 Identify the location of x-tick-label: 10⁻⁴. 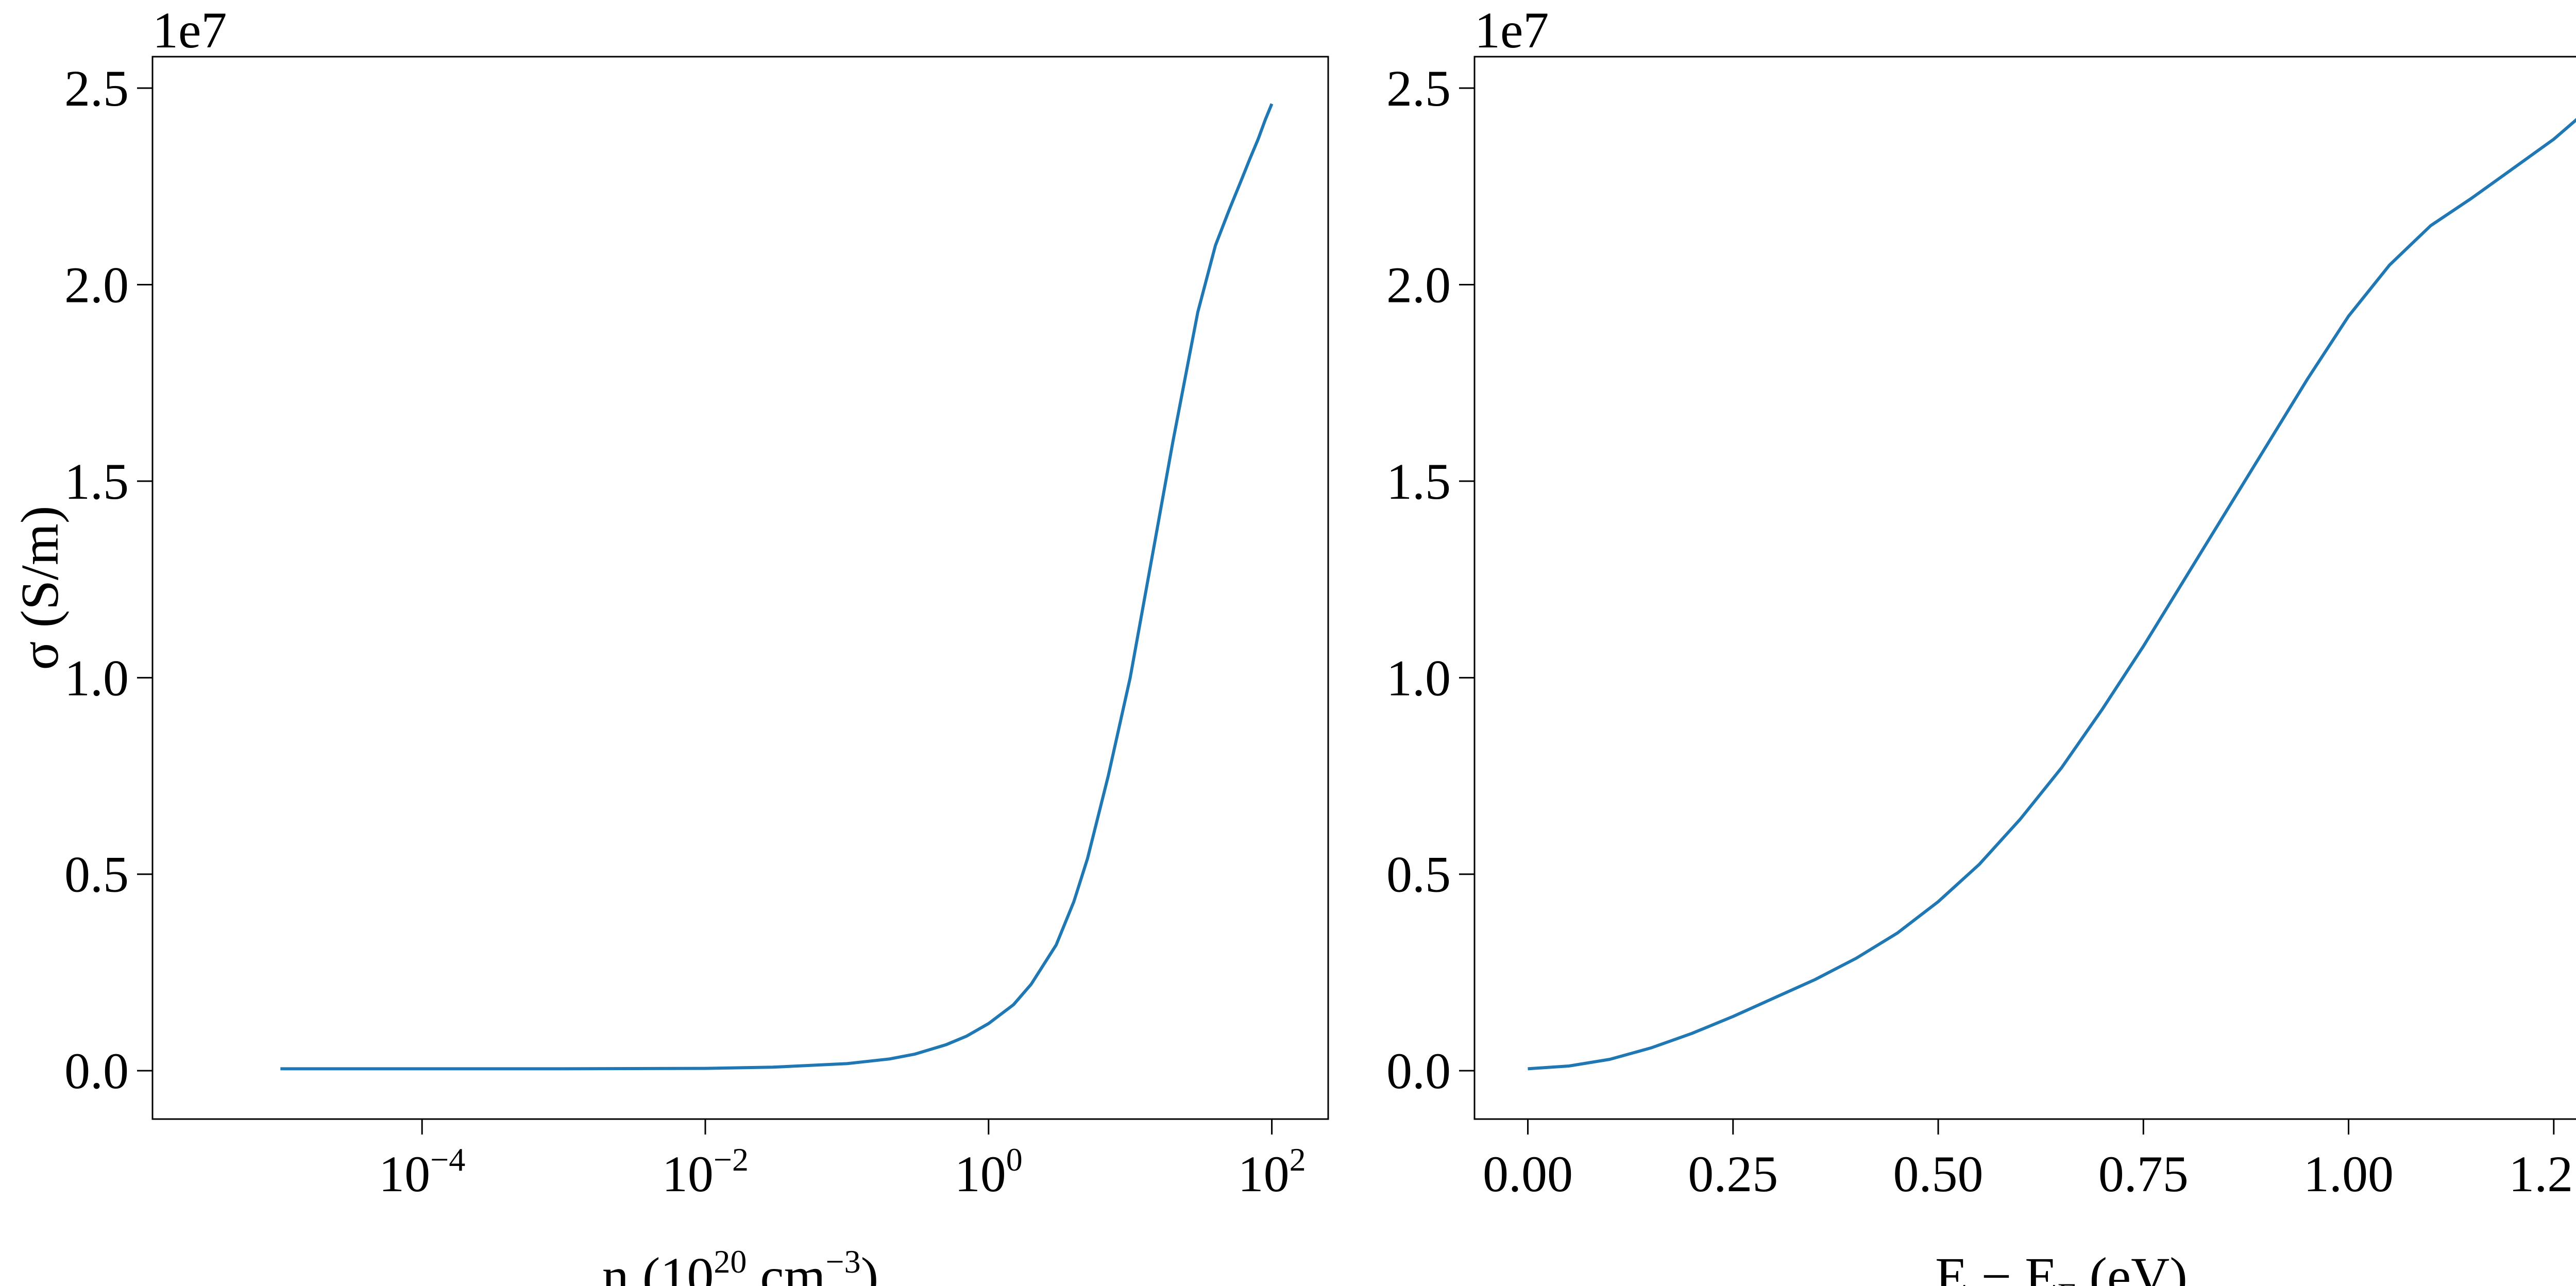
(422, 1172).